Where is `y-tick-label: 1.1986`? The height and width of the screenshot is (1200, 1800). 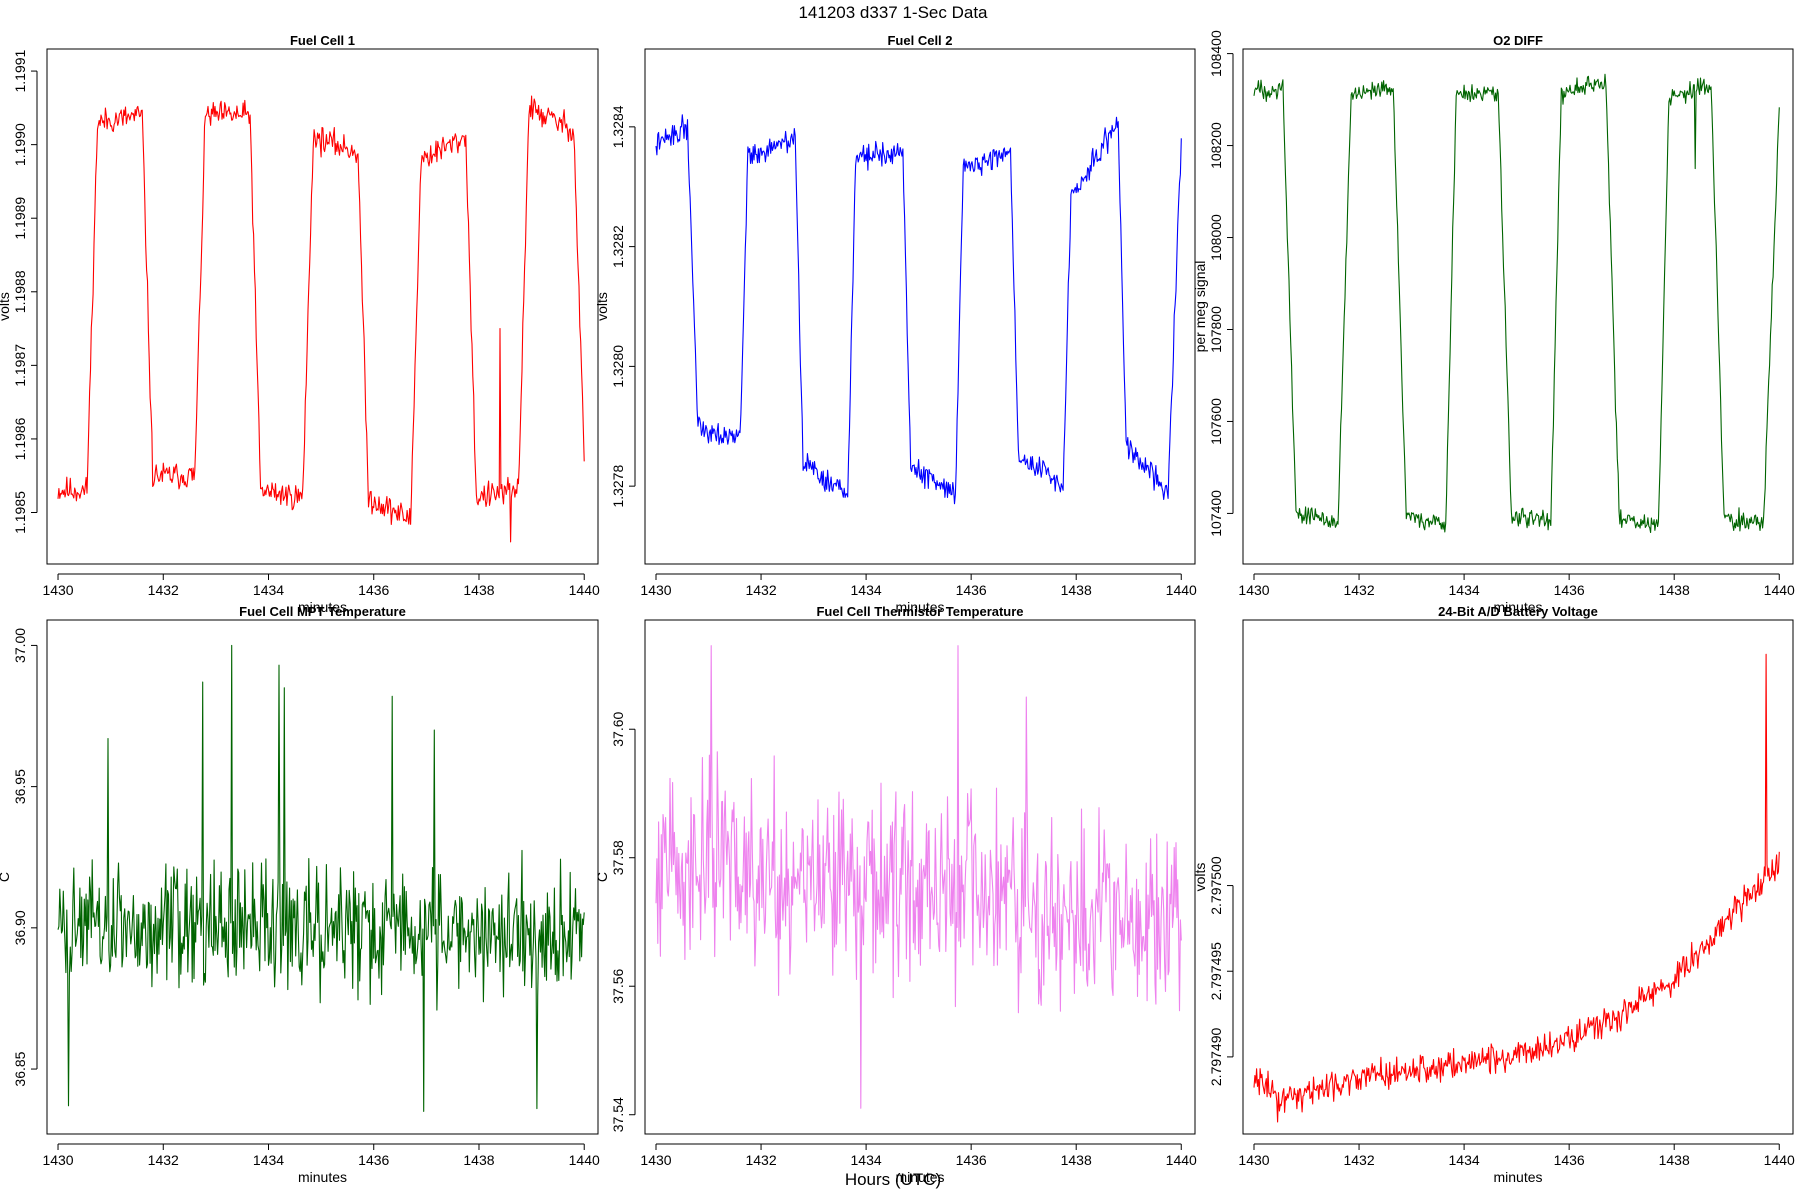 y-tick-label: 1.1986 is located at coordinates (20, 438).